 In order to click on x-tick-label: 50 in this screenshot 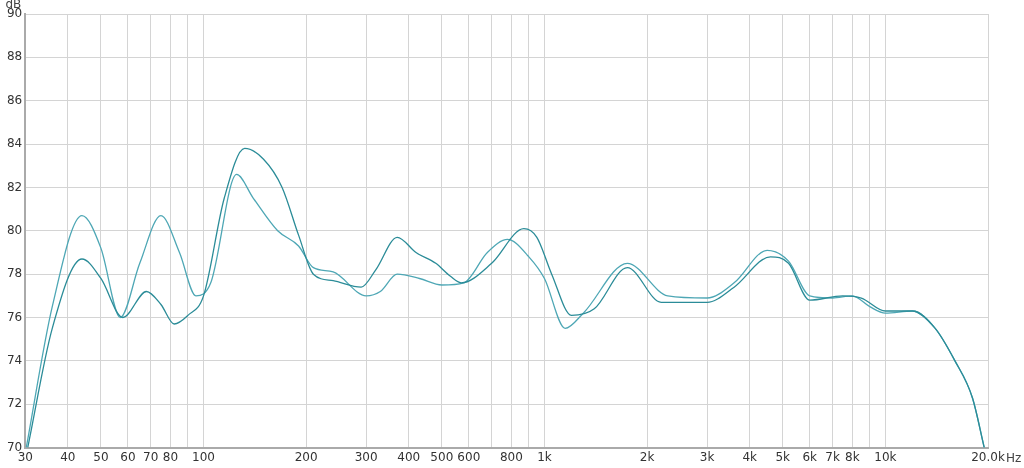, I will do `click(101, 456)`.